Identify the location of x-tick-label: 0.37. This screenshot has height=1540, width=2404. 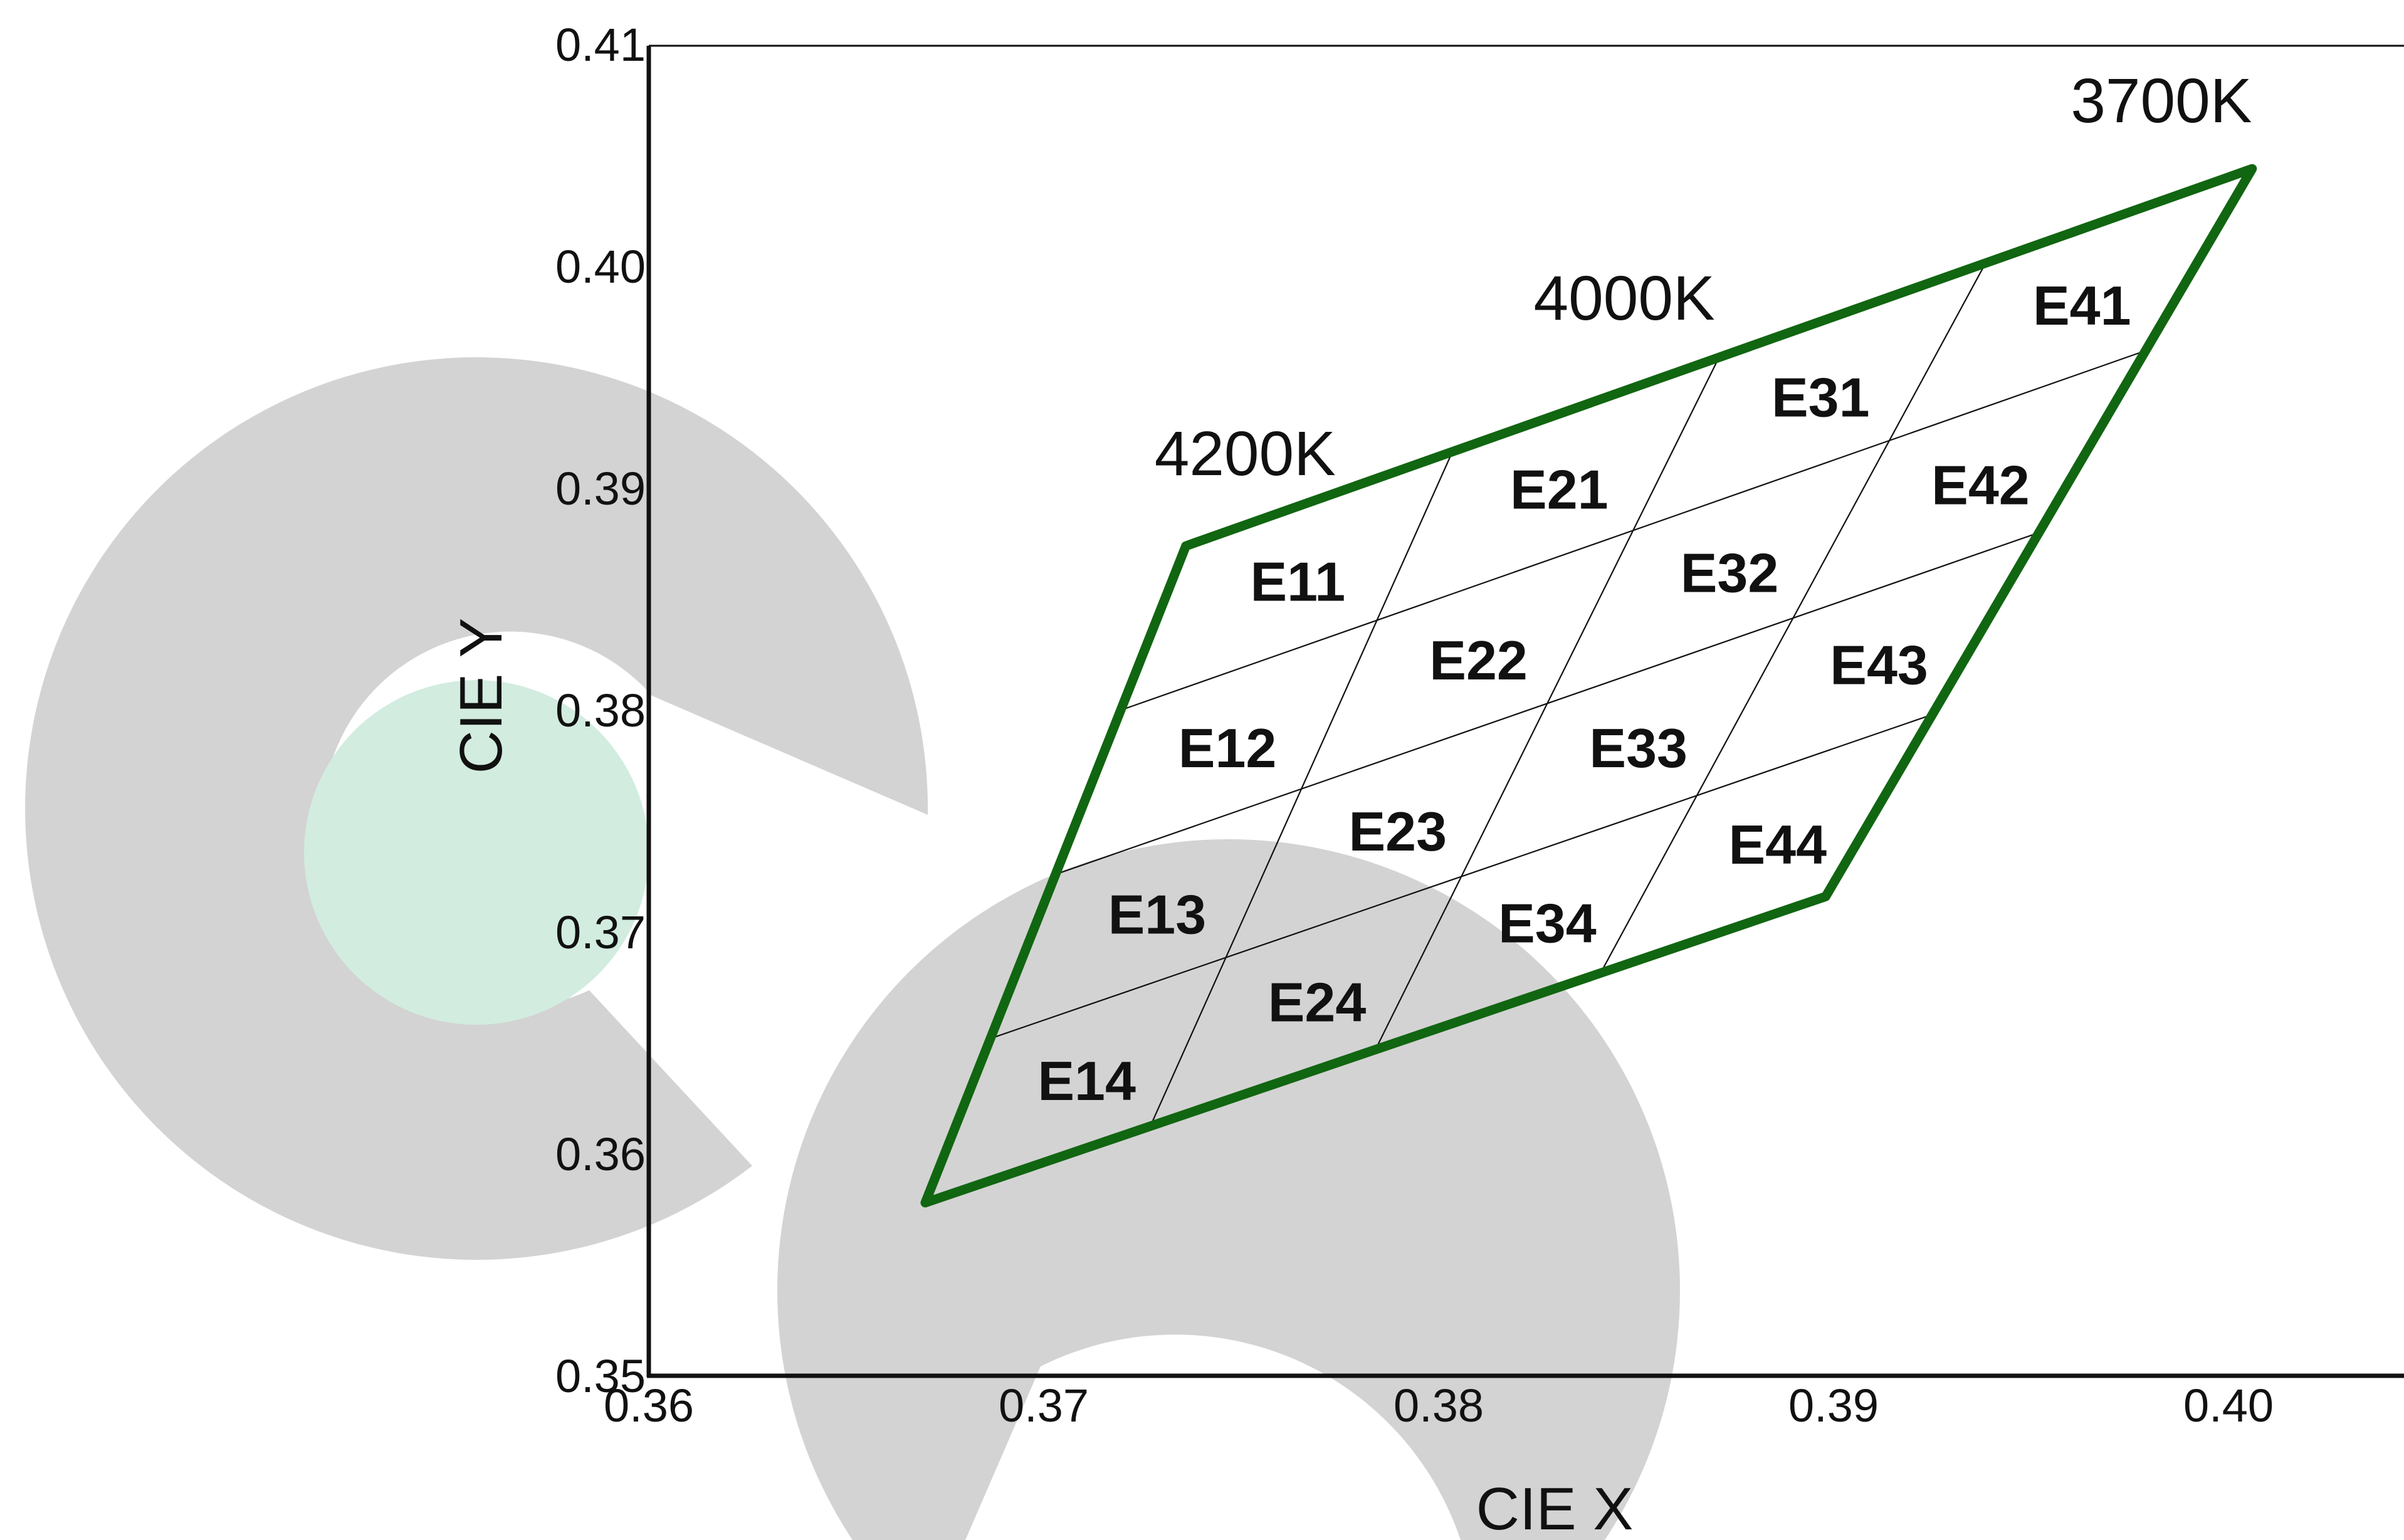
(1044, 1406).